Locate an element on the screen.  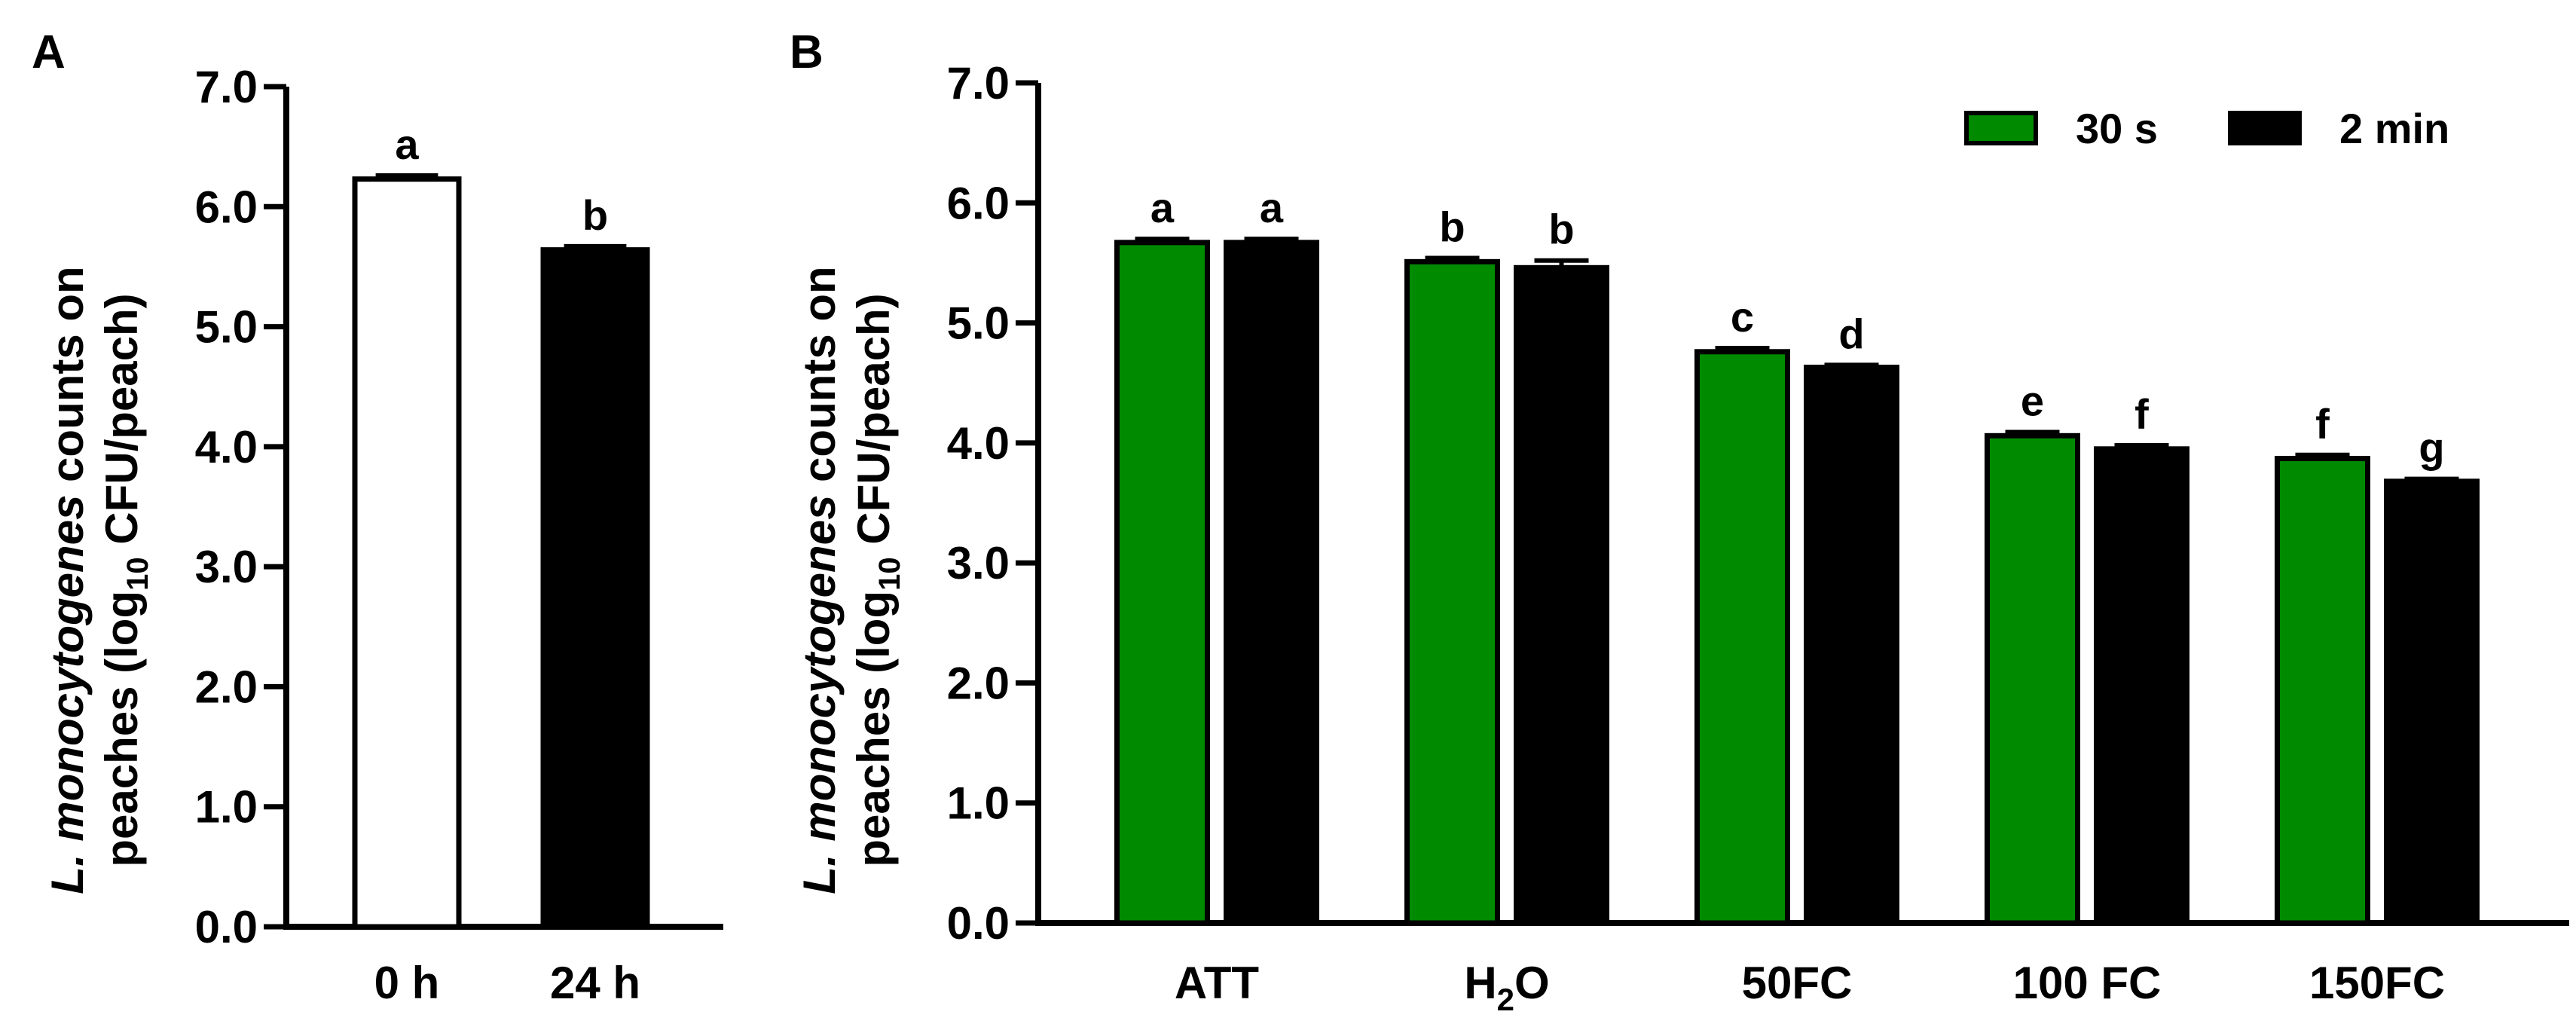
panel-b-x-tick-label: 100 FC is located at coordinates (2087, 983).